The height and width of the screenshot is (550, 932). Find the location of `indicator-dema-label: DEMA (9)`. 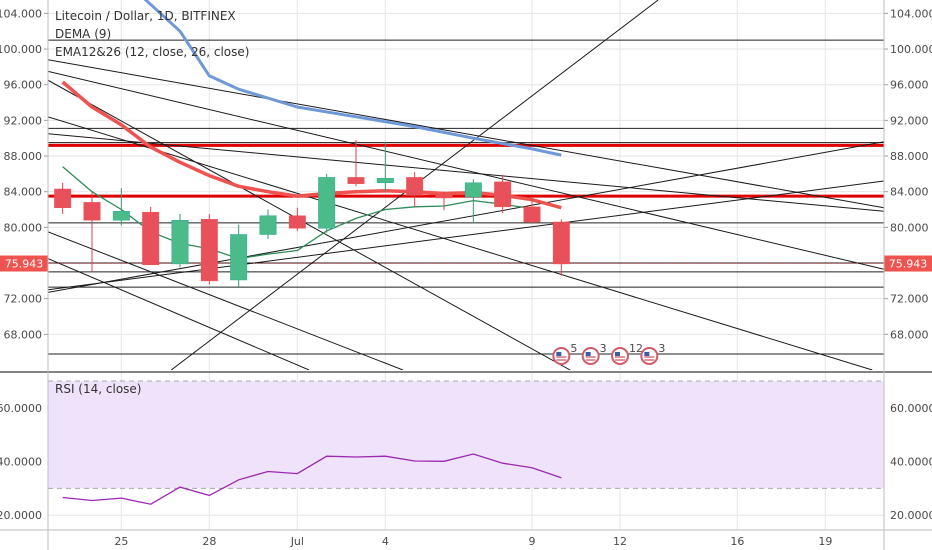

indicator-dema-label: DEMA (9) is located at coordinates (83, 34).